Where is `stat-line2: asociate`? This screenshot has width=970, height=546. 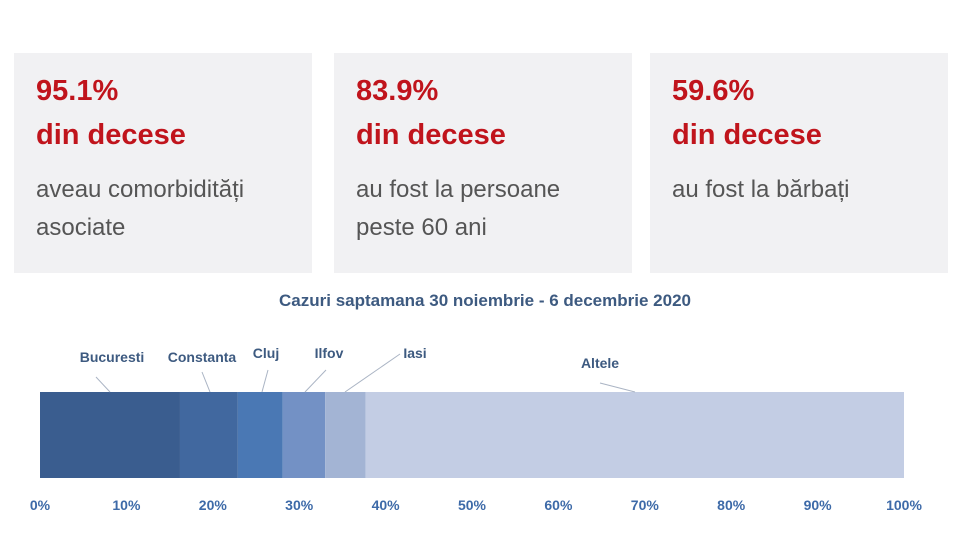
stat-line2: asociate is located at coordinates (81, 227).